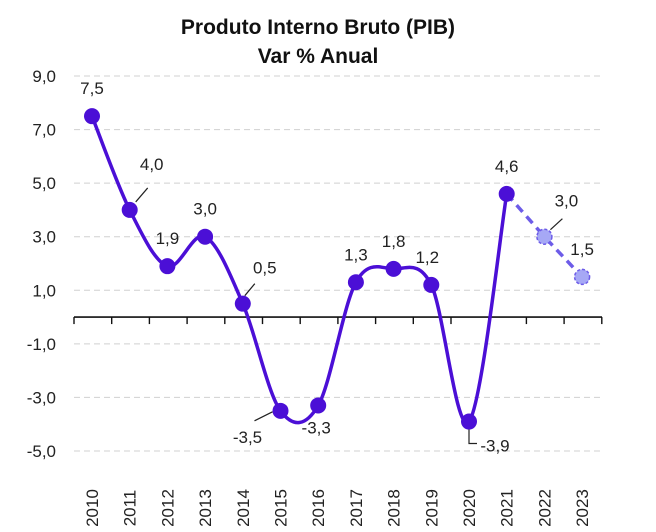 The image size is (656, 532). What do you see at coordinates (582, 508) in the screenshot?
I see `x-tick-label: 2023` at bounding box center [582, 508].